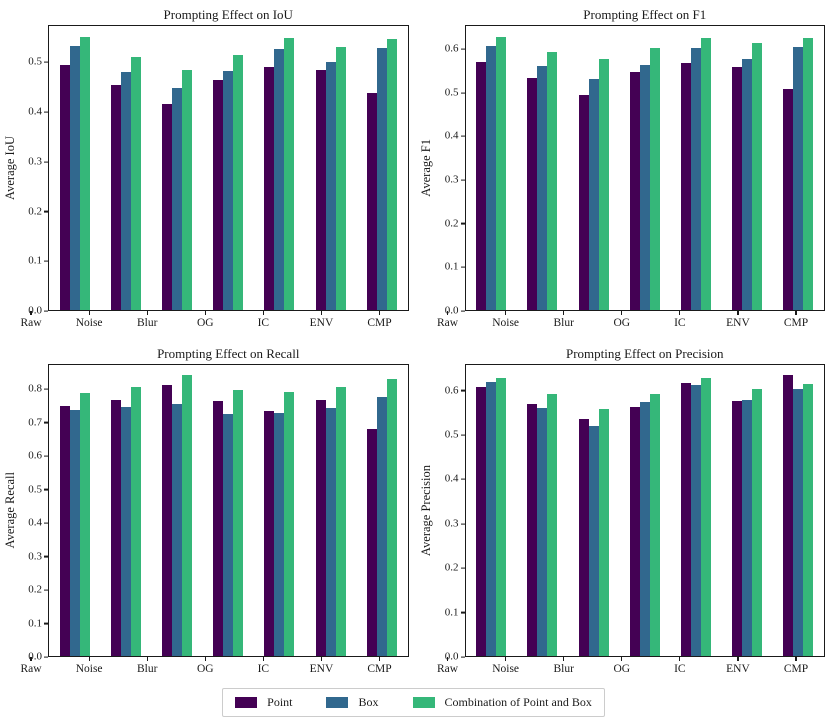 The image size is (831, 717). I want to click on x-tick-label: Blur, so click(147, 668).